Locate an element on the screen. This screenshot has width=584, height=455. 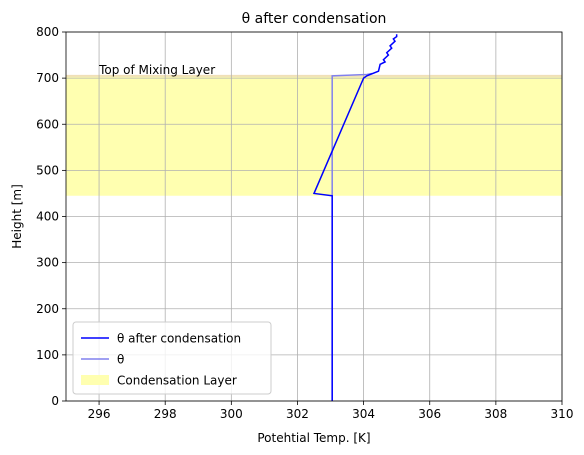
y-tick-label: 400 is located at coordinates (47, 217).